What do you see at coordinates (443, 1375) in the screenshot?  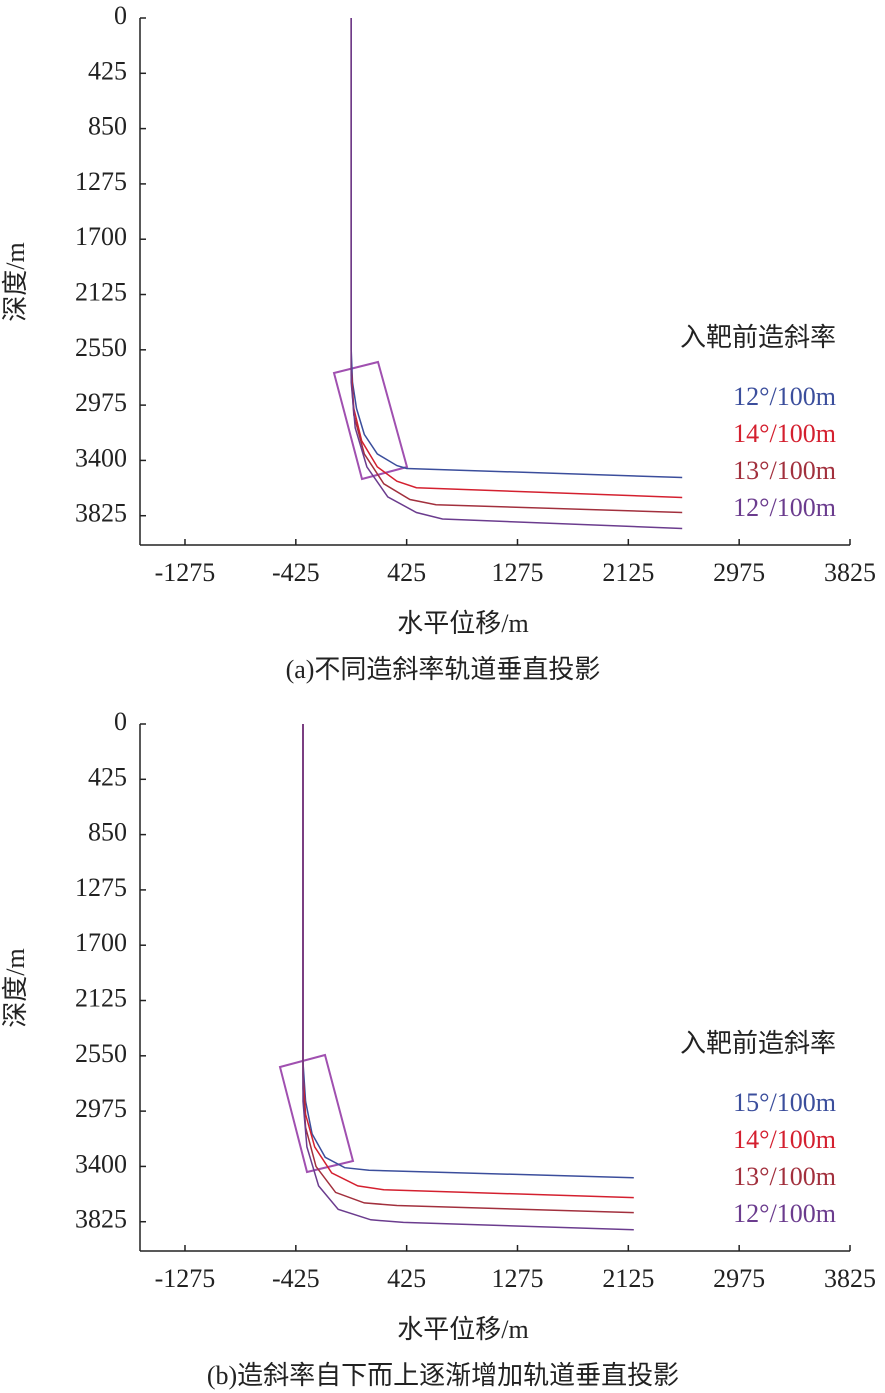 I see `caption: (b)造斜率自下而上逐渐增加轨道垂直投影` at bounding box center [443, 1375].